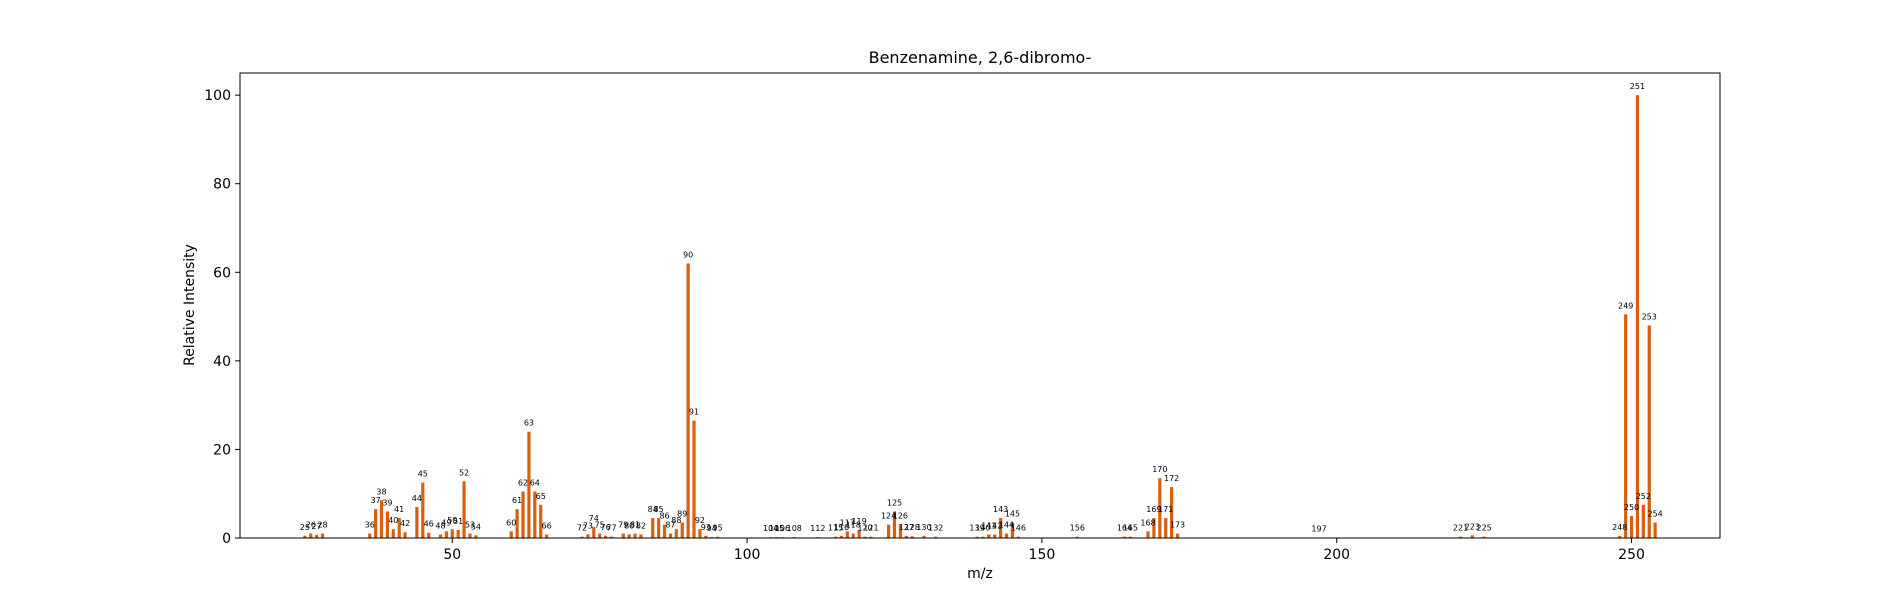 The height and width of the screenshot is (600, 1900). Describe the element at coordinates (429, 524) in the screenshot. I see `peak-label-46: 46` at that location.